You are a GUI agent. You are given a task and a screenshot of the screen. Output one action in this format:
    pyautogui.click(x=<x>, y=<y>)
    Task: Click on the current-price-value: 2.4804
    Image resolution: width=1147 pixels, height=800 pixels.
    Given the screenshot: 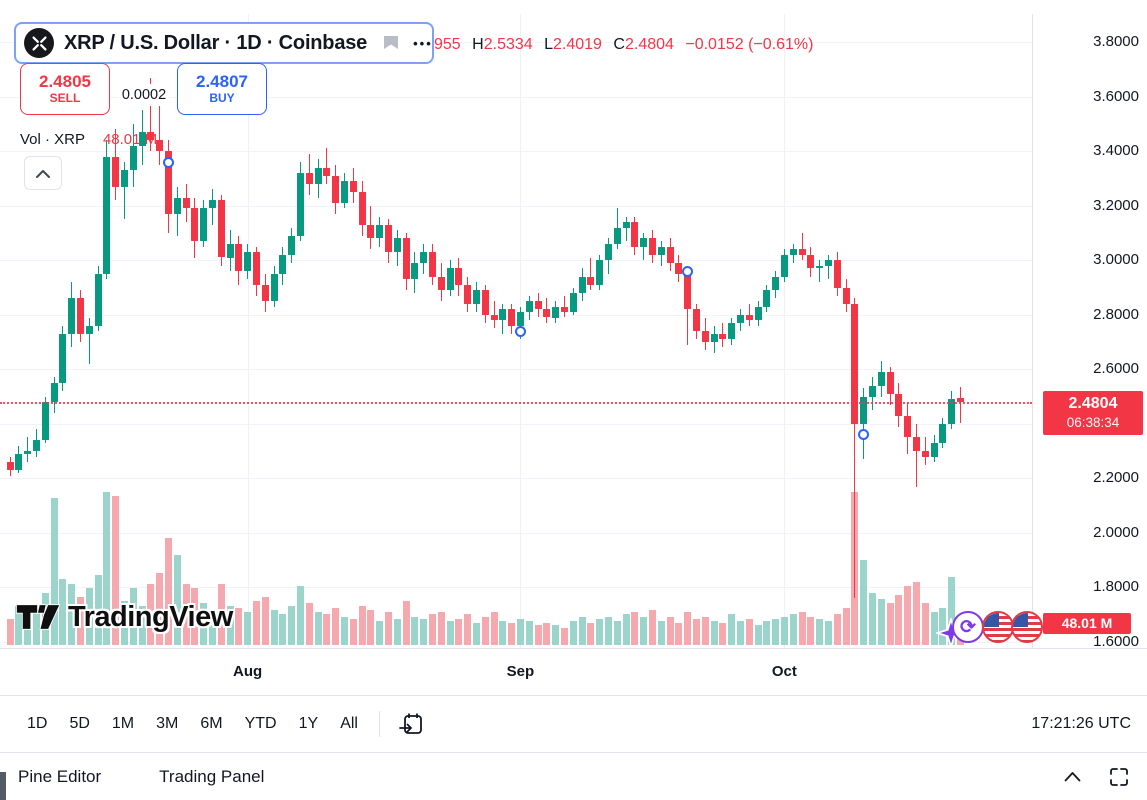 What is the action you would take?
    pyautogui.click(x=1093, y=403)
    